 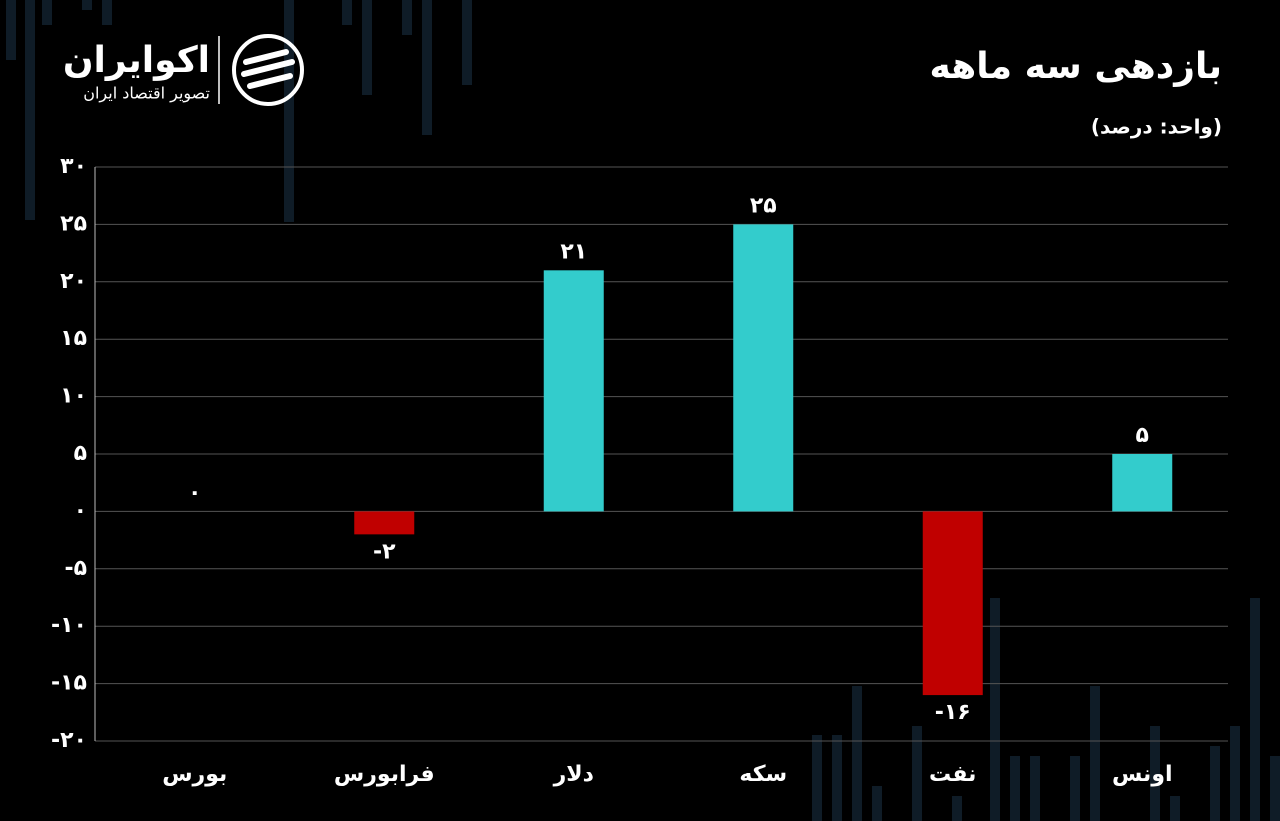 I want to click on logo: اکوایران تصویر اقتصاد ایران, so click(x=183, y=70).